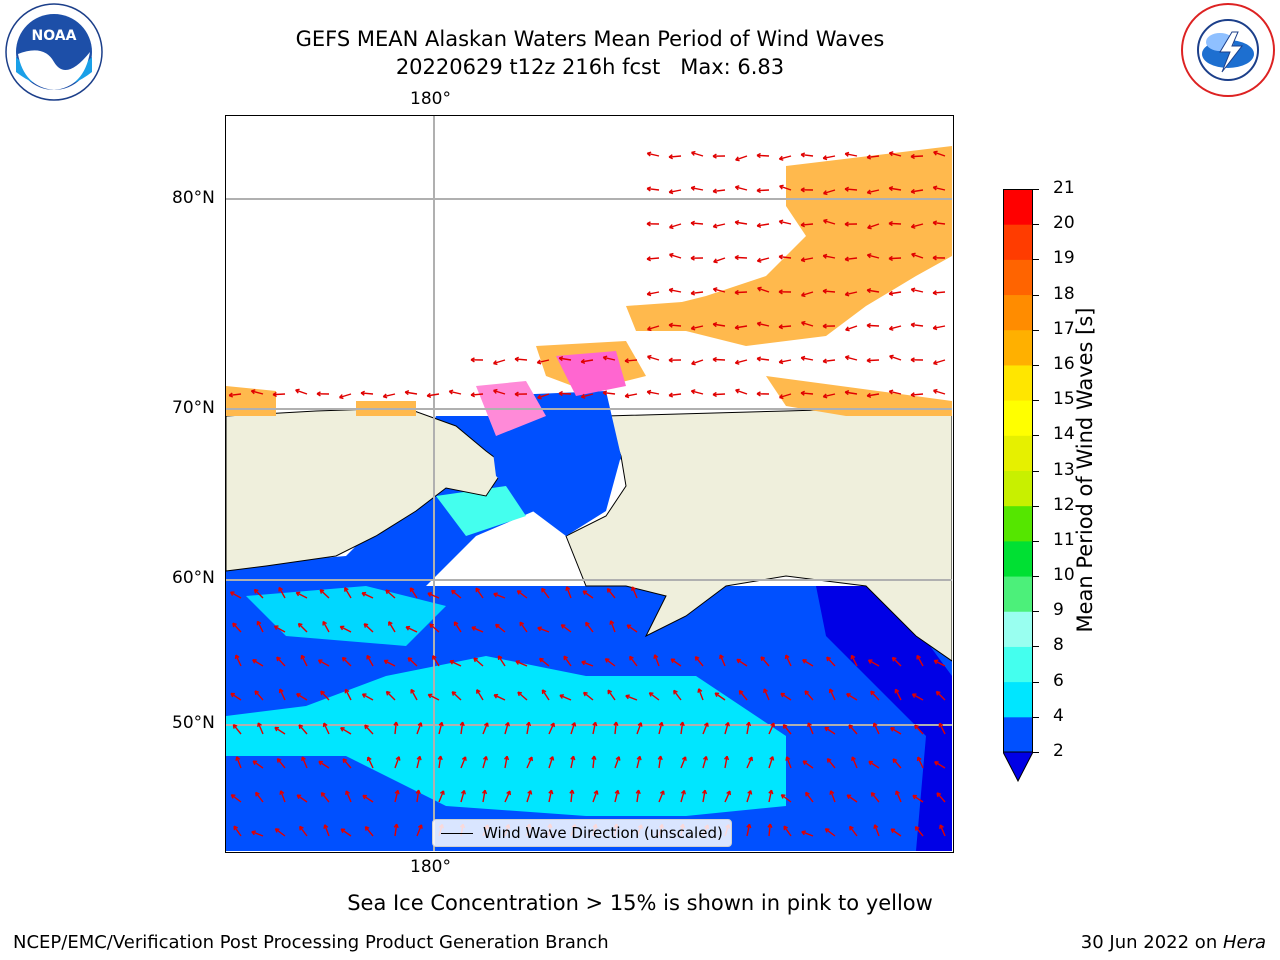  I want to click on colorbar-tick-label: 4, so click(1058, 715).